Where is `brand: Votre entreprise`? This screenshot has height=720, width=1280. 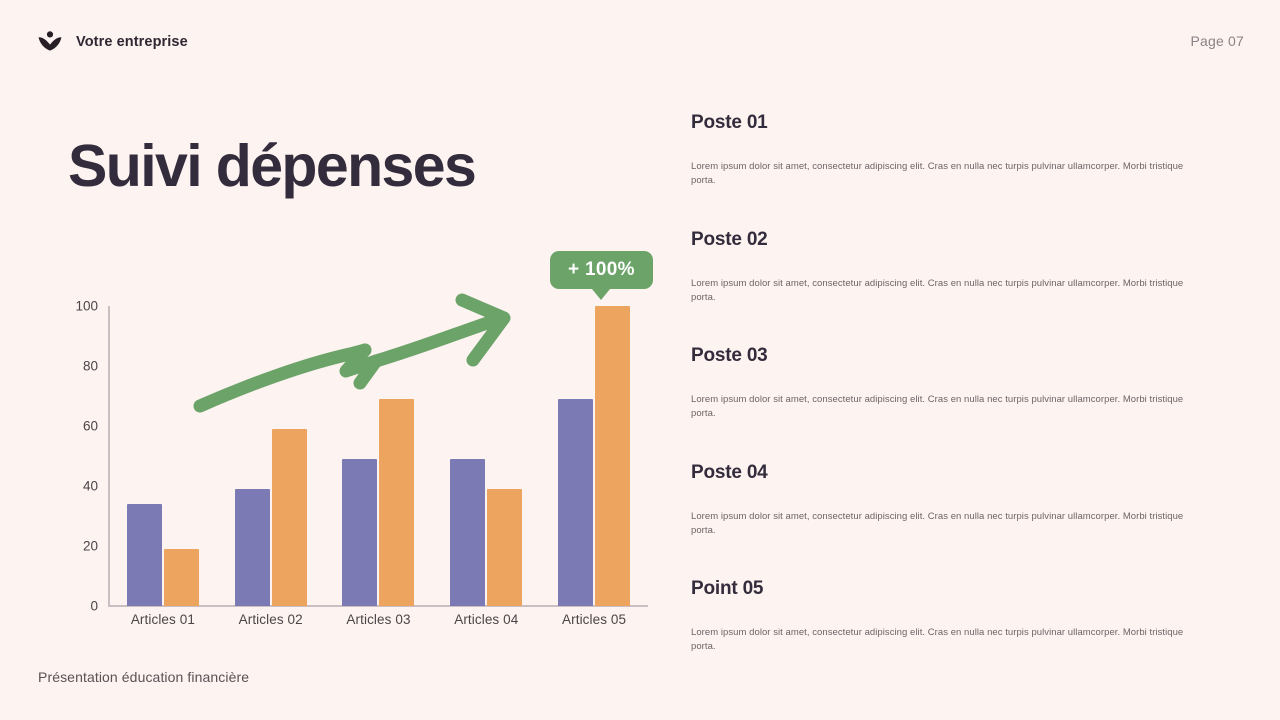 brand: Votre entreprise is located at coordinates (112, 42).